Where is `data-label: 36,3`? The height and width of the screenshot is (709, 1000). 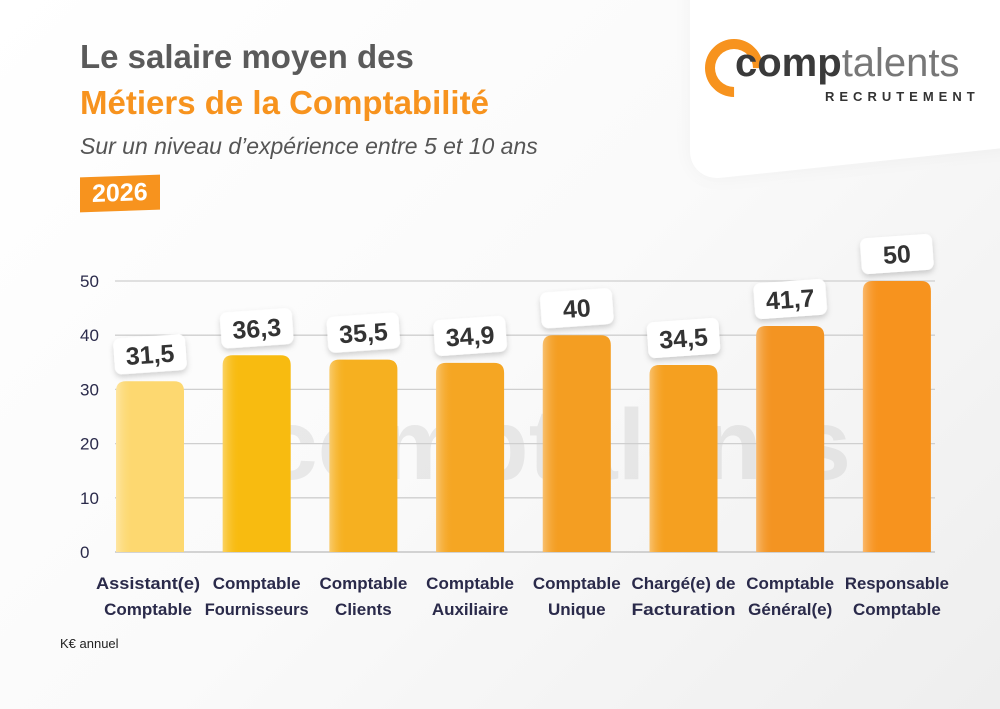
data-label: 36,3 is located at coordinates (257, 328).